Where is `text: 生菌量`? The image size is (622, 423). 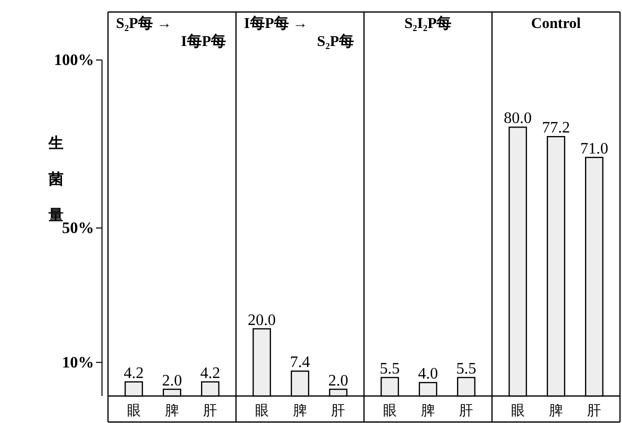
text: 生菌量 is located at coordinates (56, 180).